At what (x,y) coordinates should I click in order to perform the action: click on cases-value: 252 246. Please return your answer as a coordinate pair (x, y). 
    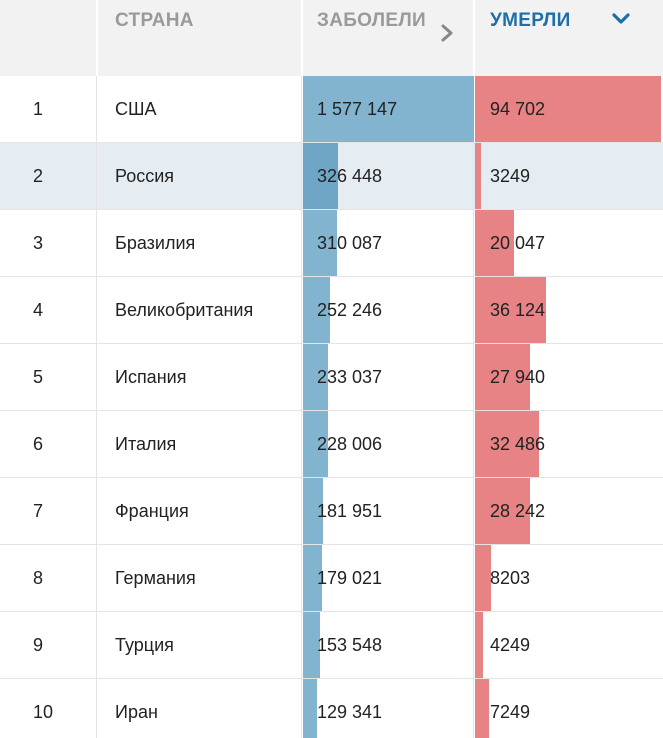
    Looking at the image, I should click on (350, 310).